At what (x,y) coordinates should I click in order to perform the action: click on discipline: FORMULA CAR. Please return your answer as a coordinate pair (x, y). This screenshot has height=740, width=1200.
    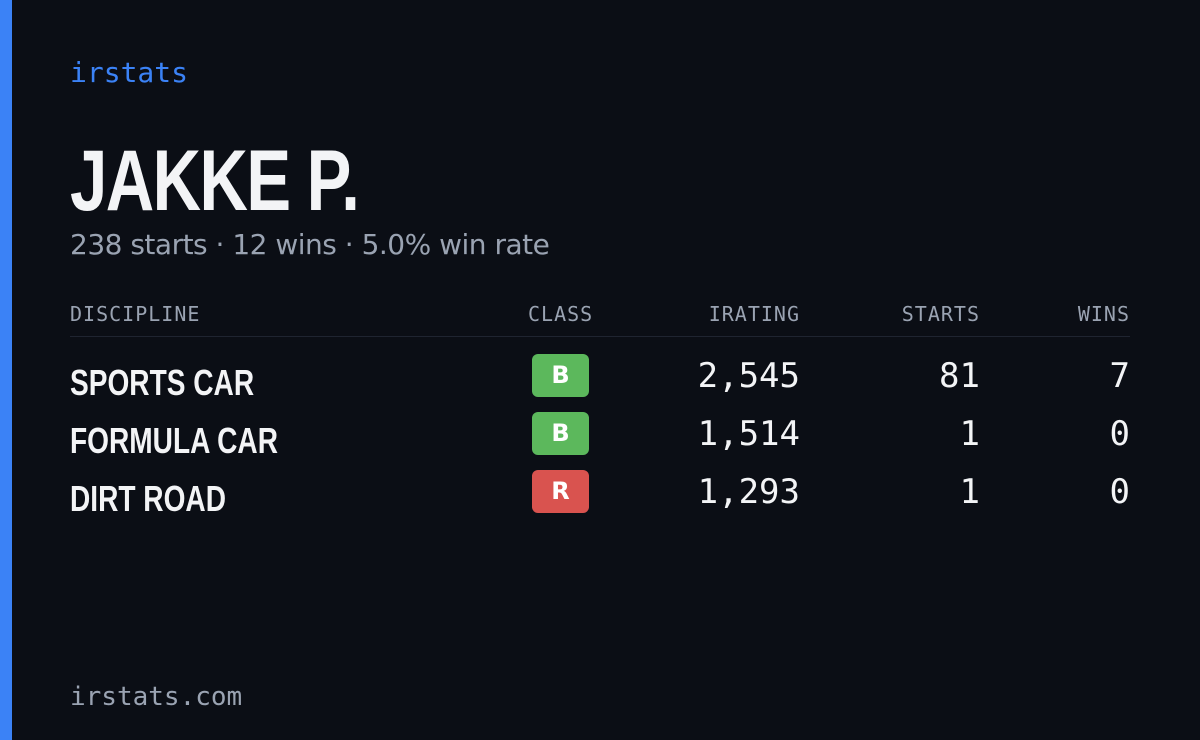
    Looking at the image, I should click on (174, 440).